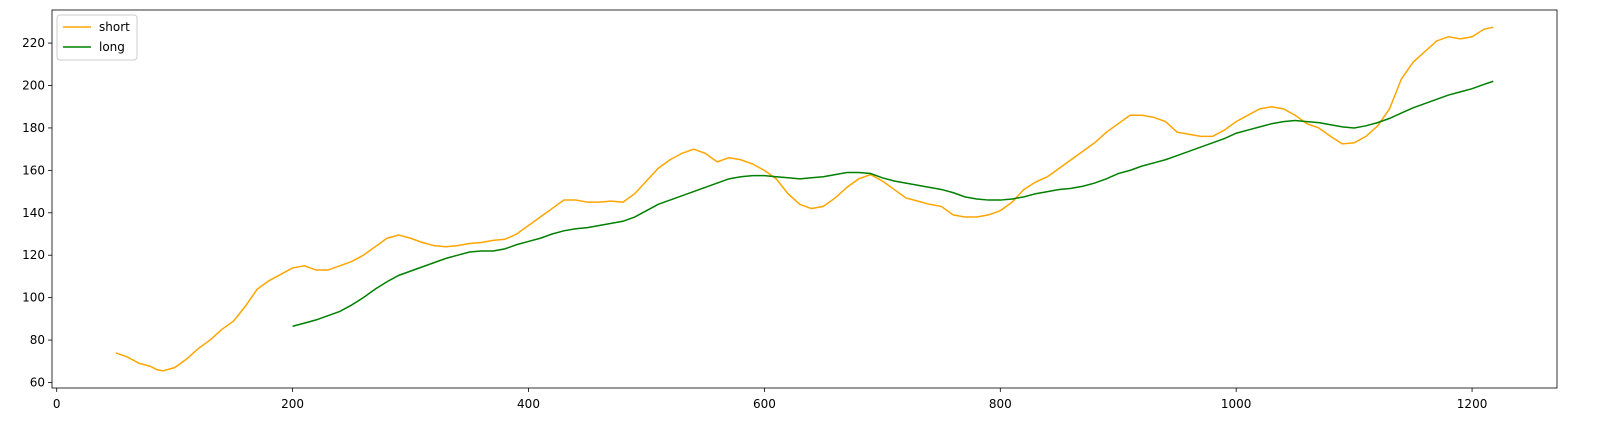  I want to click on x-tick-label: 1000, so click(1236, 404).